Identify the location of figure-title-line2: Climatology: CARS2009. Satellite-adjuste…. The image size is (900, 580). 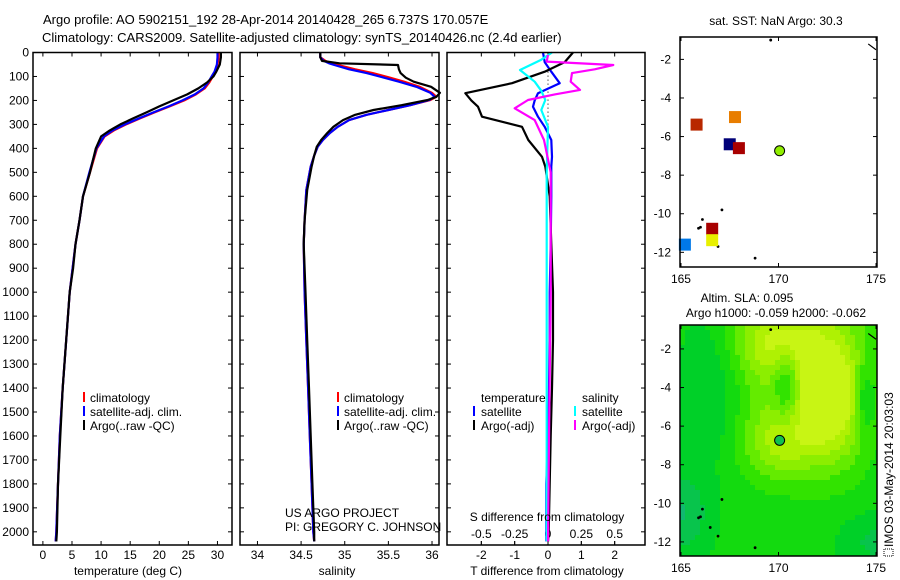
(302, 37).